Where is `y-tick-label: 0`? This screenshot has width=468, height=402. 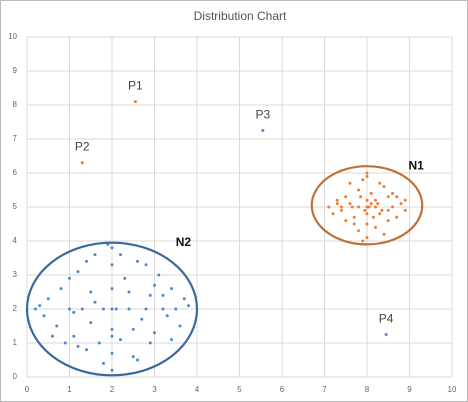
y-tick-label: 0 is located at coordinates (15, 376).